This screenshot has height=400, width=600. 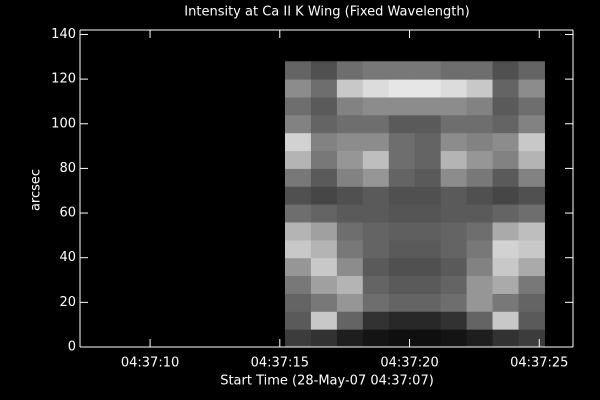 I want to click on y-tick-label: 40, so click(x=67, y=257).